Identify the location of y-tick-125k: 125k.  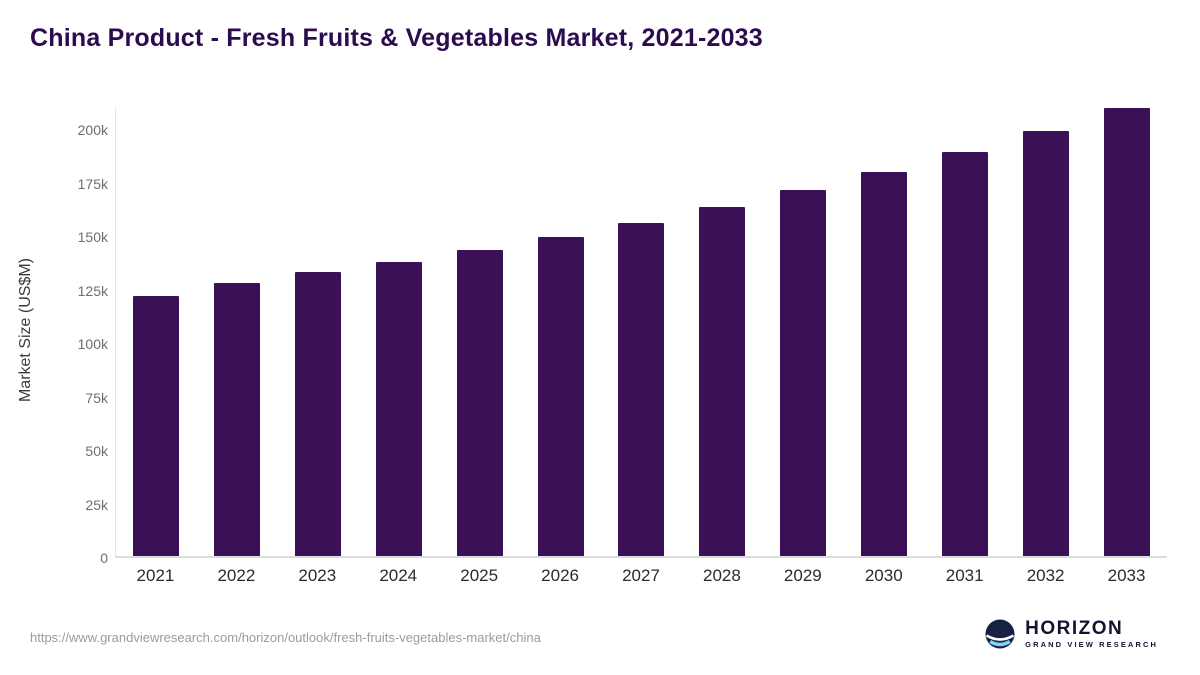
(92, 290).